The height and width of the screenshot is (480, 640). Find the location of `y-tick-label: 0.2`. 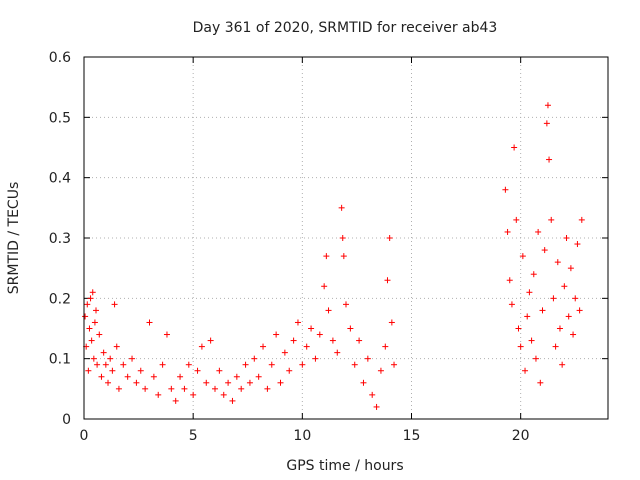

y-tick-label: 0.2 is located at coordinates (60, 299).